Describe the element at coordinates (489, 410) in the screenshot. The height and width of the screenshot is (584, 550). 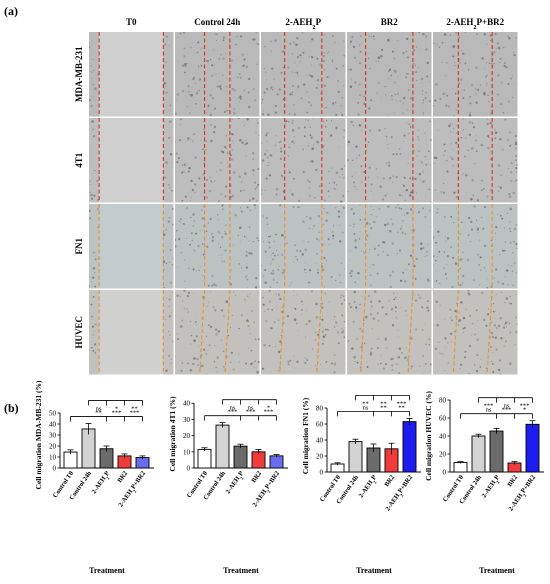
I see `significance-label: ns` at that location.